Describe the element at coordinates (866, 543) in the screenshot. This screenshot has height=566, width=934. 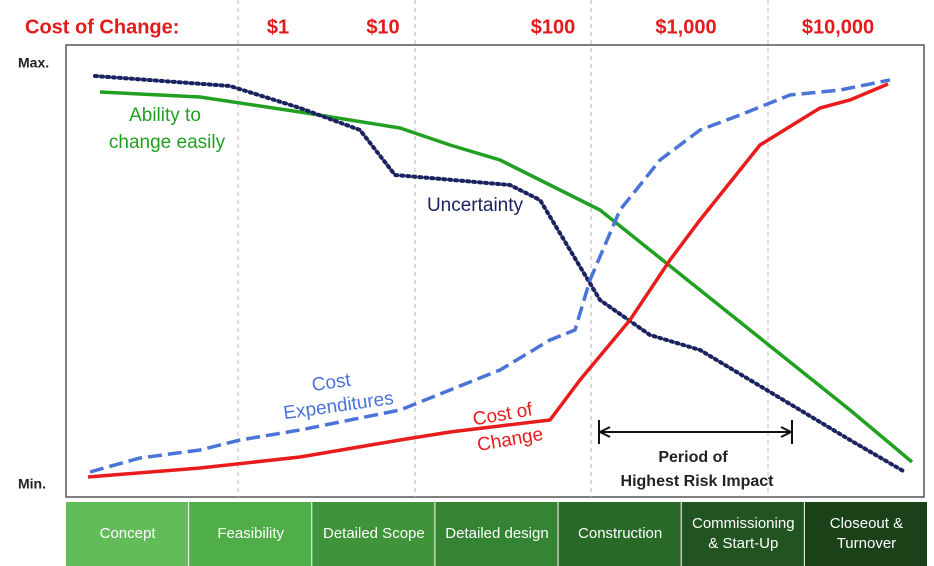
I see `phase-label: Turnover` at that location.